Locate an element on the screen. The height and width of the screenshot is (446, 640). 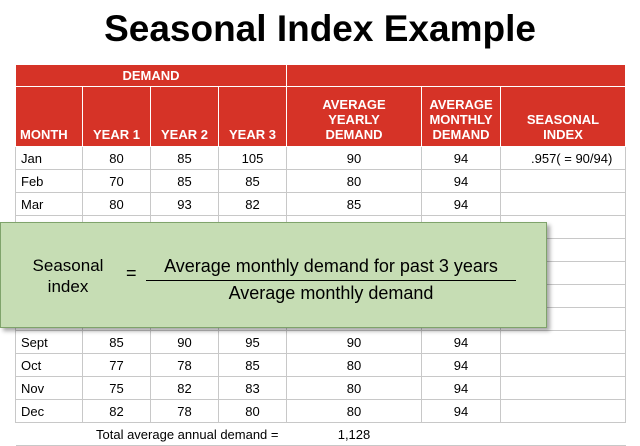
table-row: Sept 85 90 95 90 94 is located at coordinates (321, 342).